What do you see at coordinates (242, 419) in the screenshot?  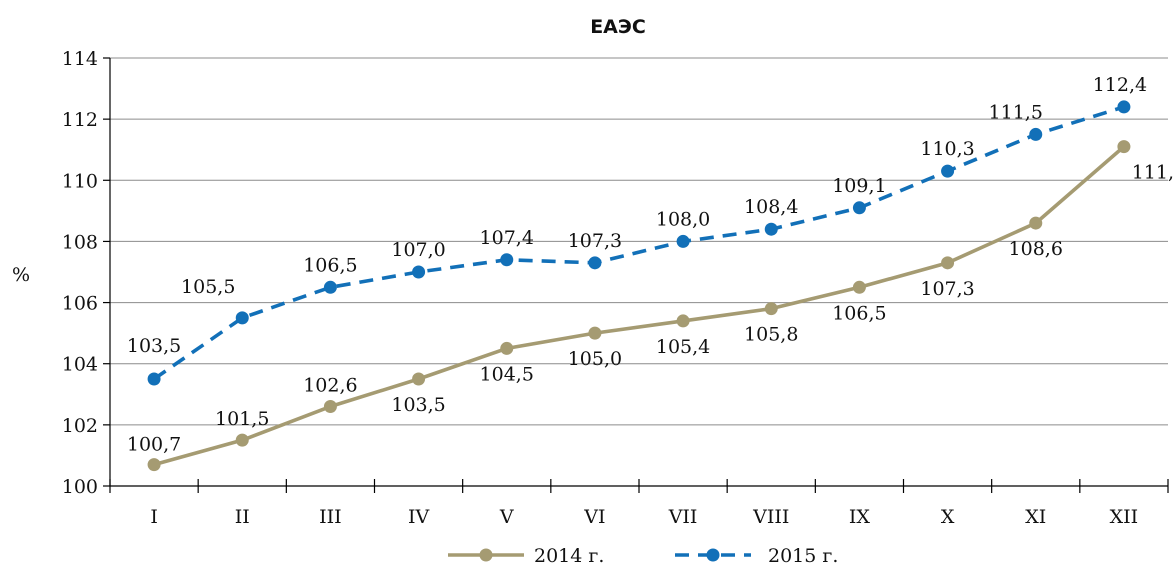 I see `data-label: 101,5` at bounding box center [242, 419].